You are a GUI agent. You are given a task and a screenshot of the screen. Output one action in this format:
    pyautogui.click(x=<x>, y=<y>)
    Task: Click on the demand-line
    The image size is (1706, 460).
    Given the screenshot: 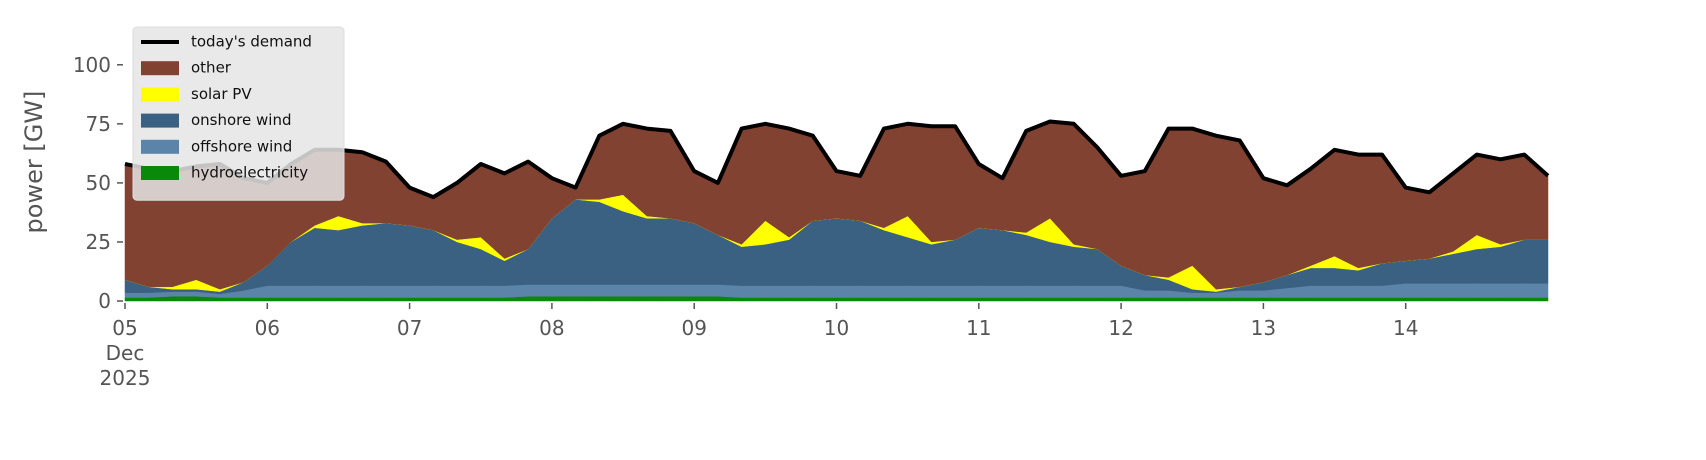 What is the action you would take?
    pyautogui.click(x=837, y=159)
    